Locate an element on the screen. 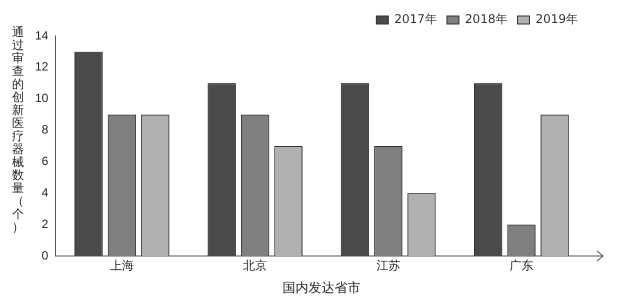 The width and height of the screenshot is (618, 305). x-axis-title: 国内发达省市 is located at coordinates (321, 287).